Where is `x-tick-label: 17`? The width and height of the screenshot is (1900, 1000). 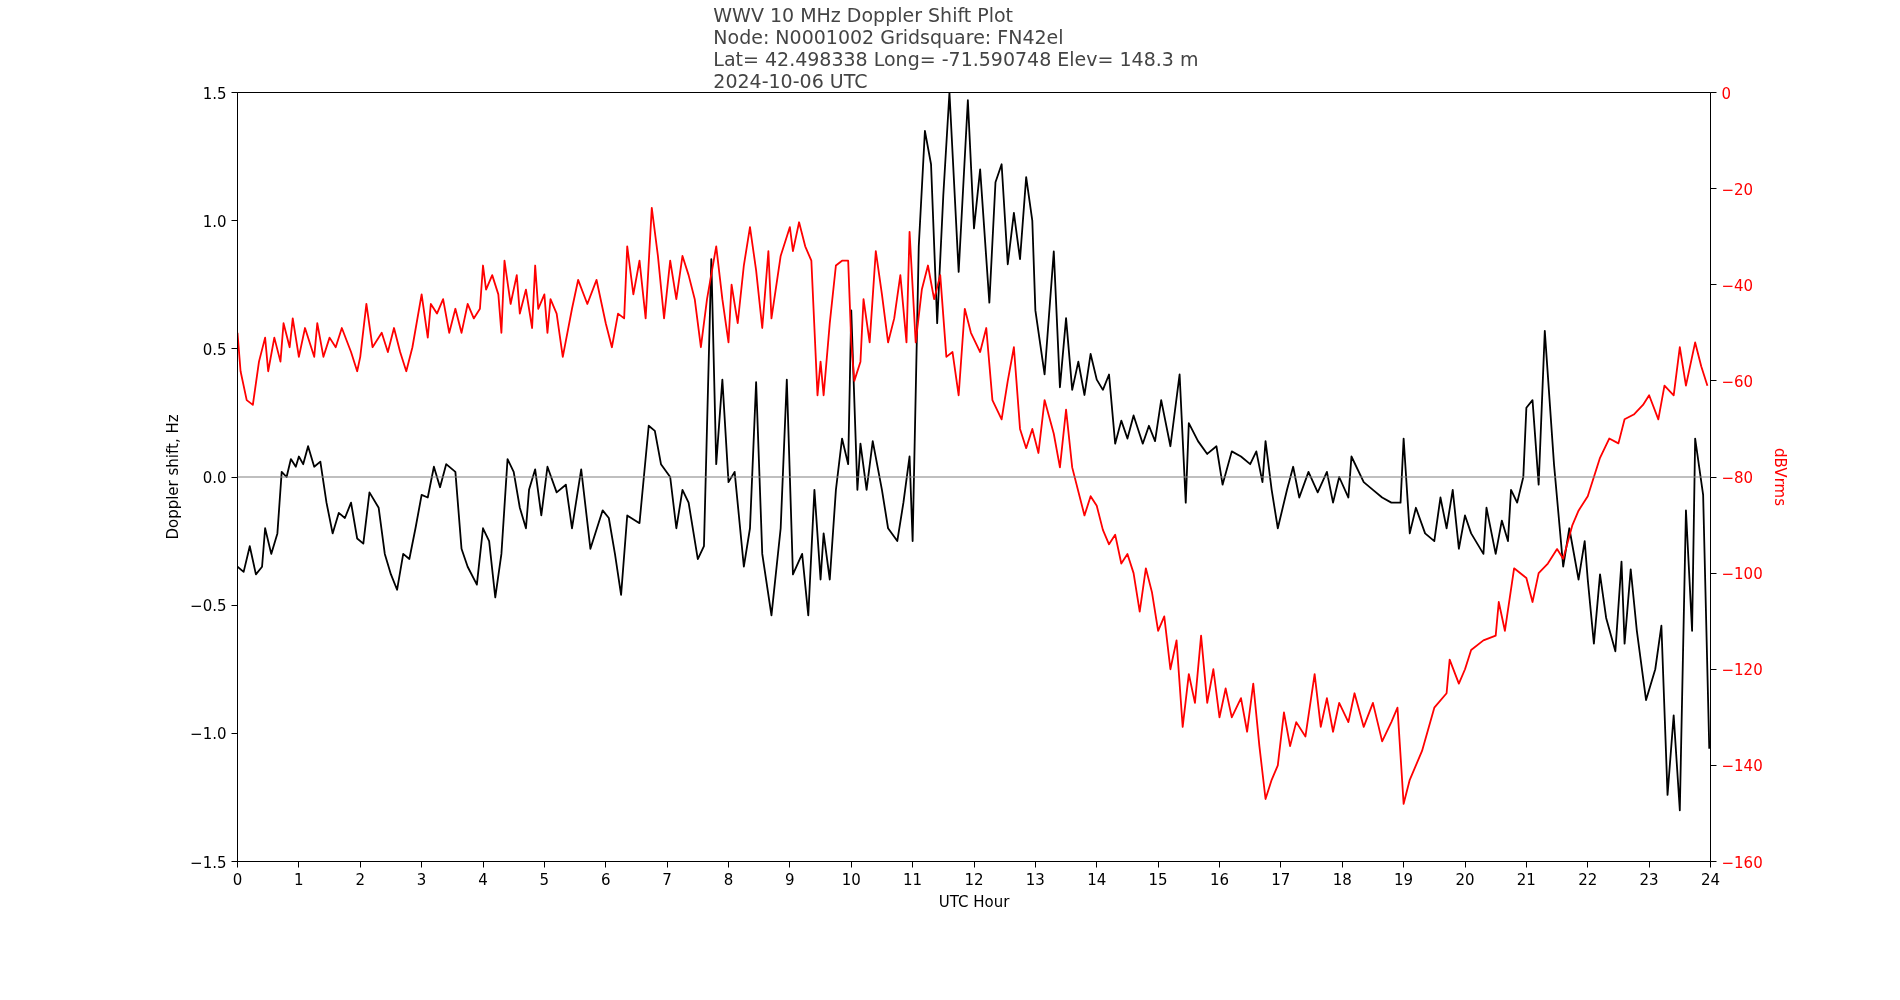
x-tick-label: 17 is located at coordinates (1281, 879).